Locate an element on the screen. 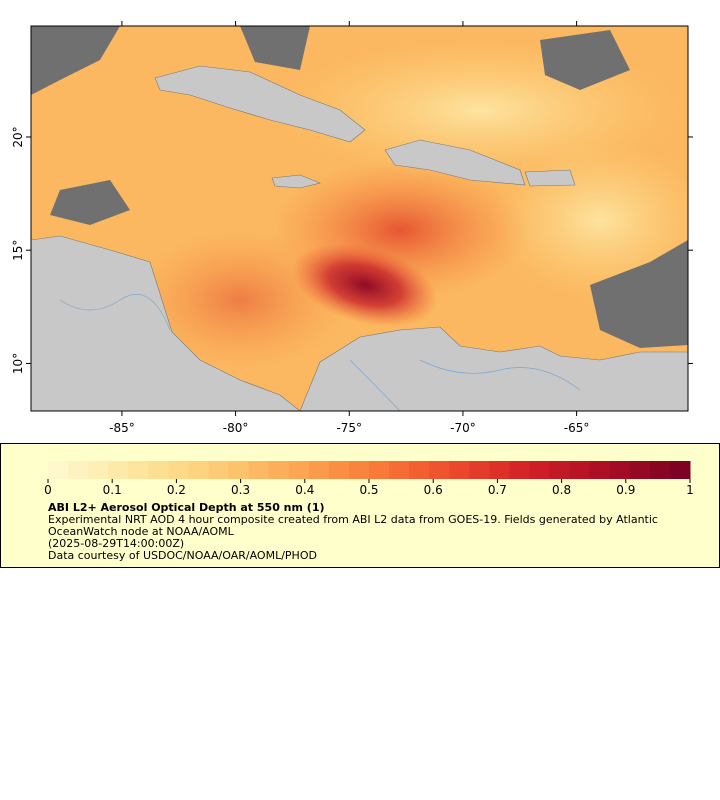 Image resolution: width=720 pixels, height=800 pixels. colorbar-tick-label: 0.8 is located at coordinates (561, 490).